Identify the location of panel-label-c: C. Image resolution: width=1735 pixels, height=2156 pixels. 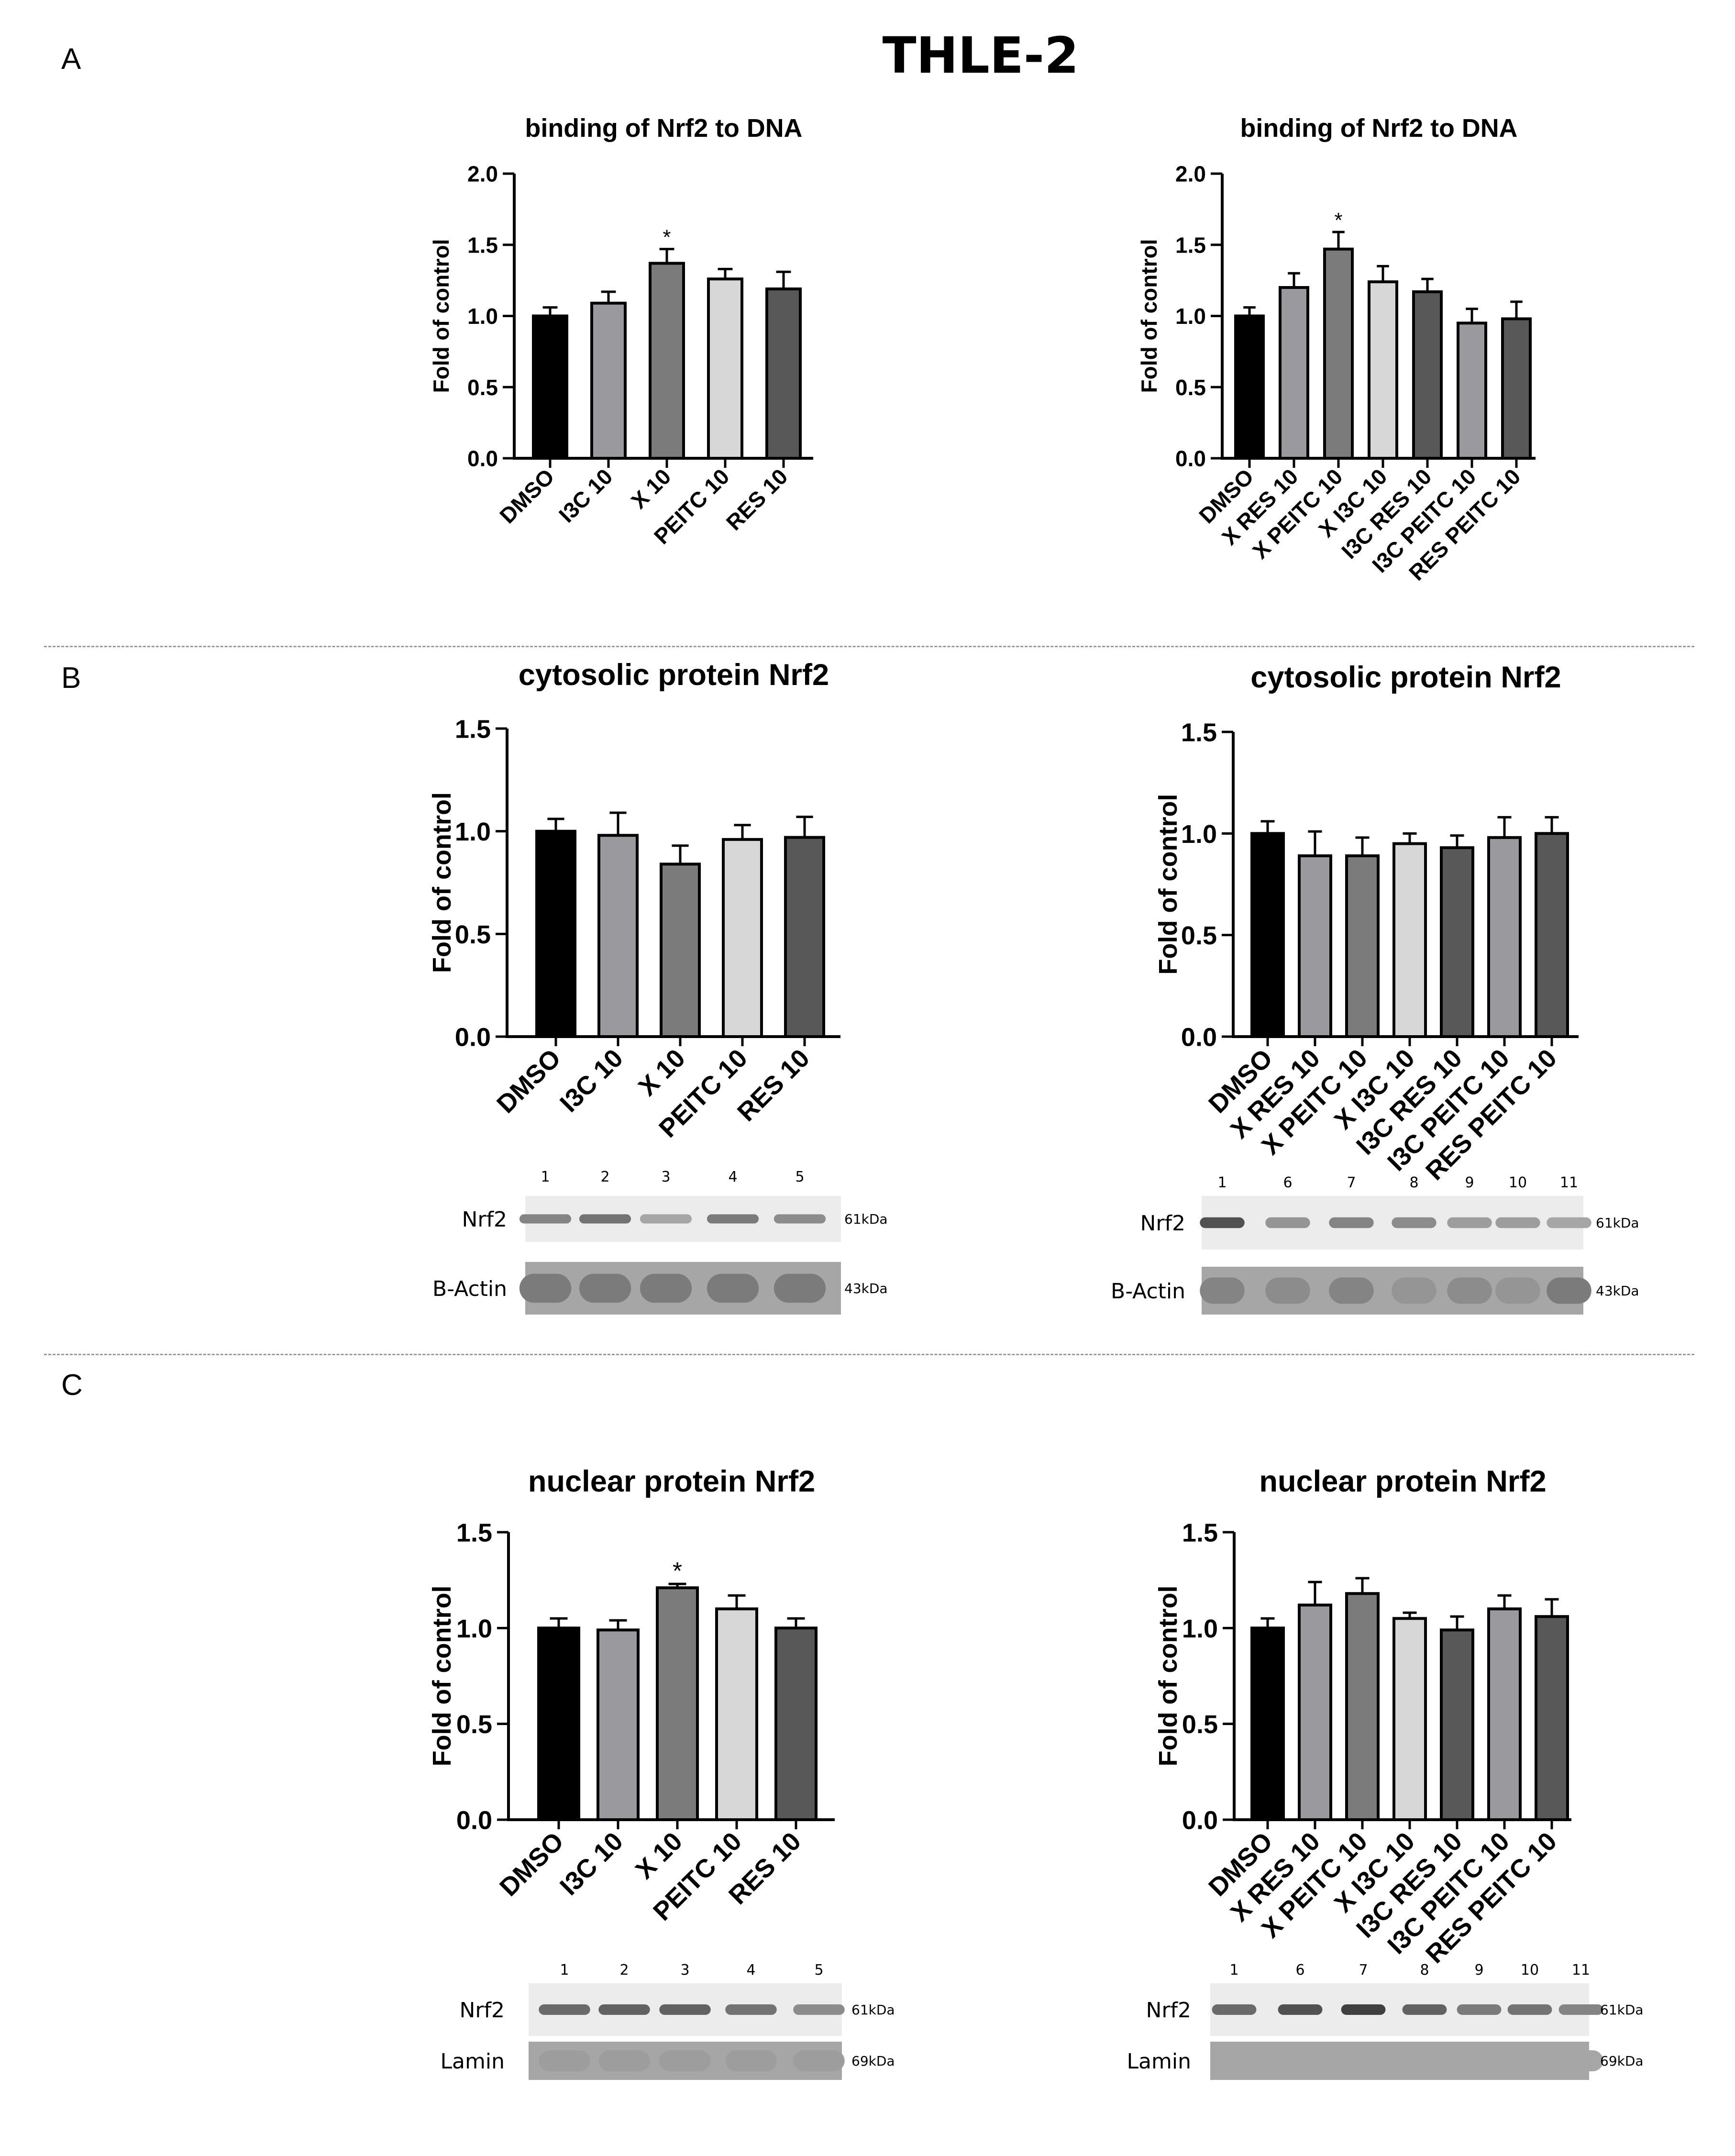
(72, 1386).